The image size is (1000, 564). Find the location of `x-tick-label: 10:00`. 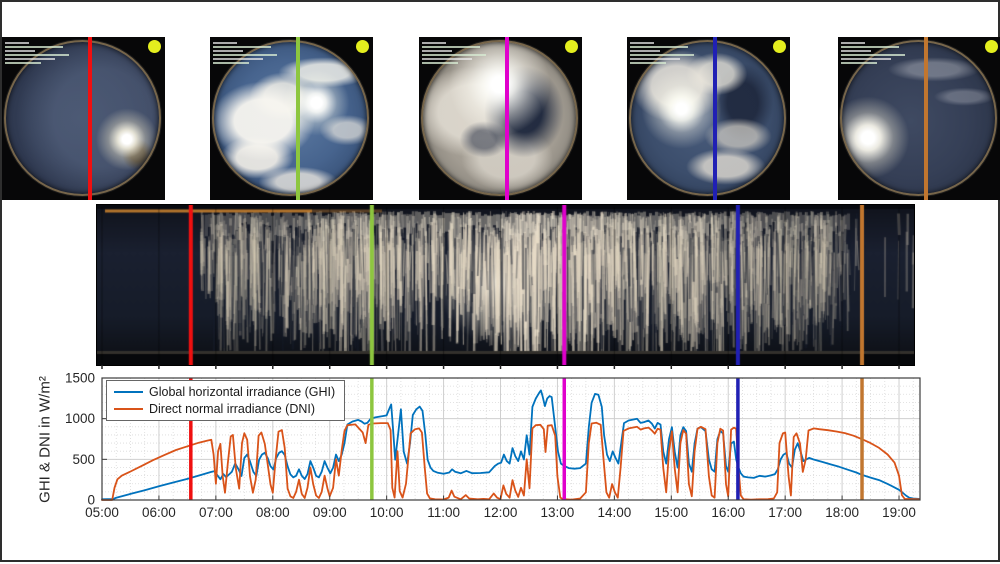

x-tick-label: 10:00 is located at coordinates (387, 512).